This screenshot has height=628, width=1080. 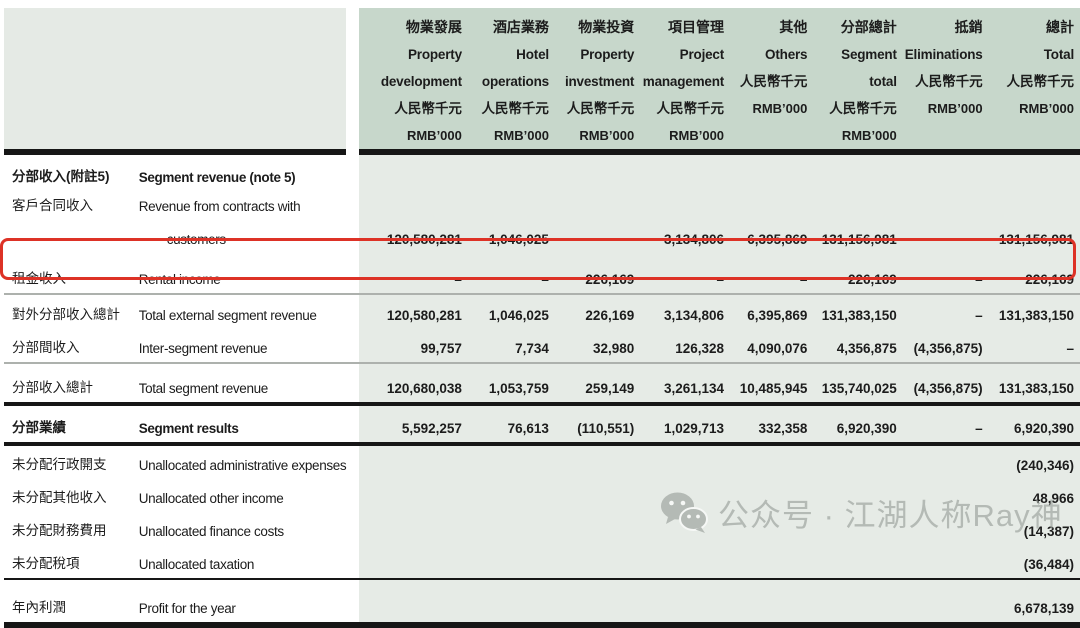 What do you see at coordinates (685, 384) in the screenshot?
I see `cell-value: 3,261,134` at bounding box center [685, 384].